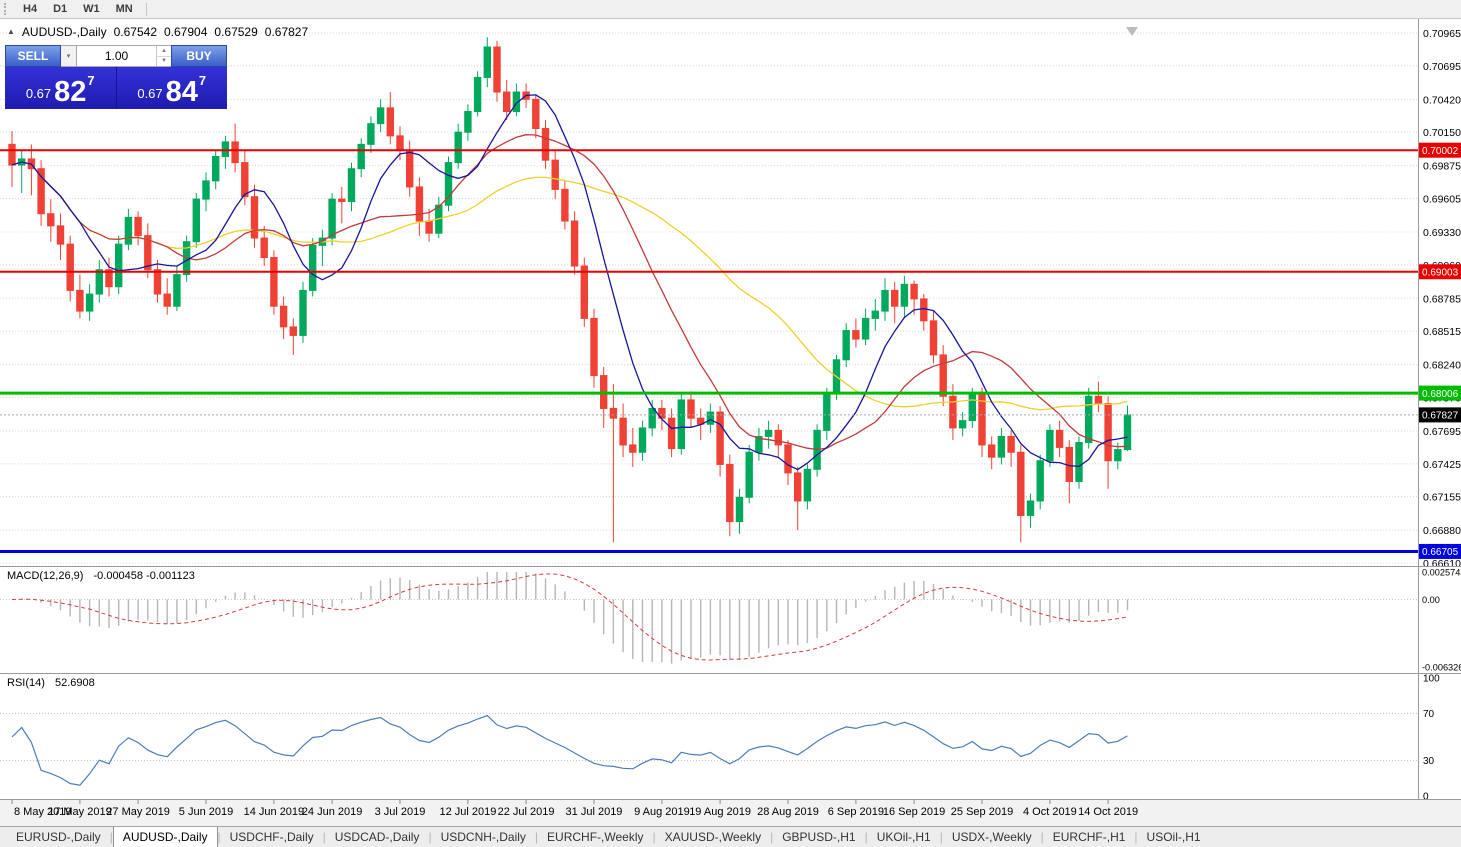 This screenshot has height=847, width=1461. What do you see at coordinates (164, 50) in the screenshot?
I see `stepper-up-icon: ▲` at bounding box center [164, 50].